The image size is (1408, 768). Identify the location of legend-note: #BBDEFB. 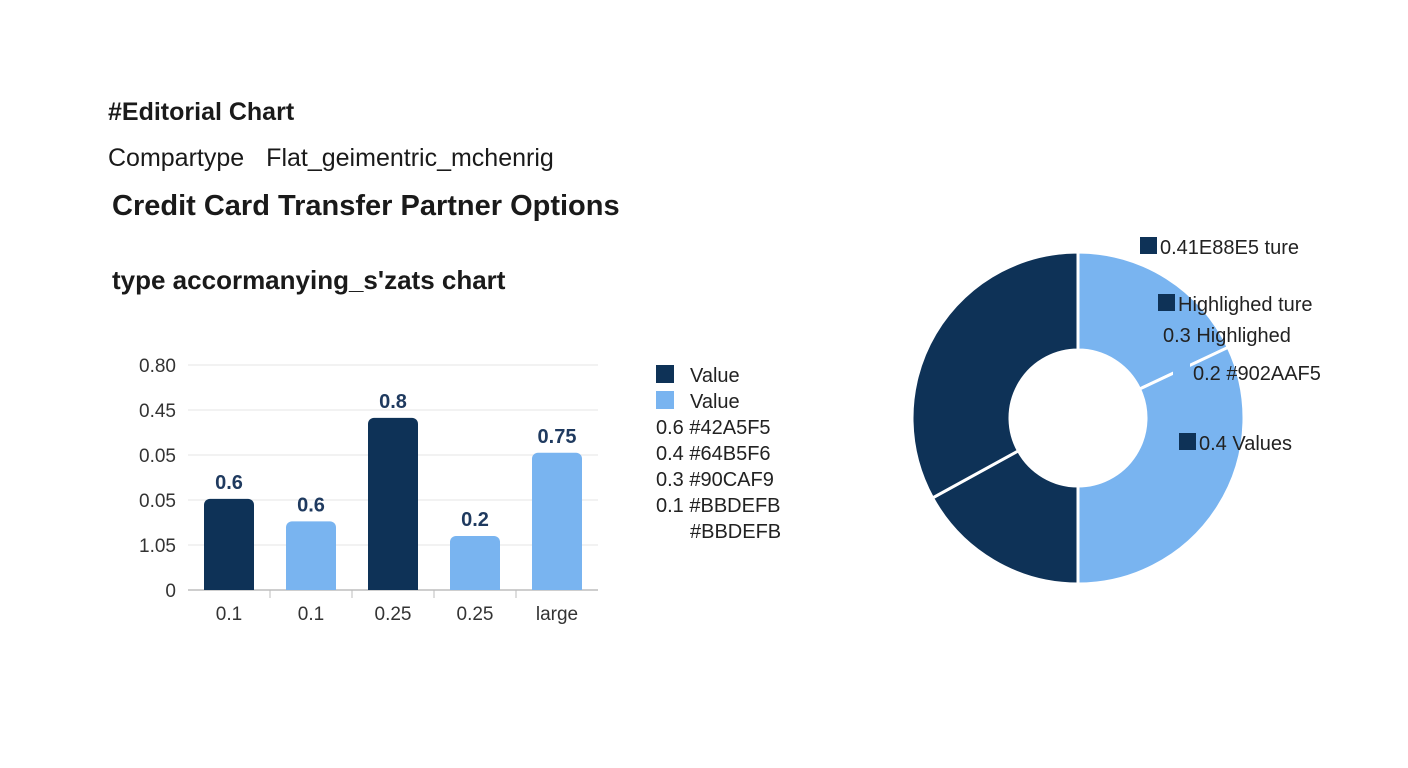
(735, 532).